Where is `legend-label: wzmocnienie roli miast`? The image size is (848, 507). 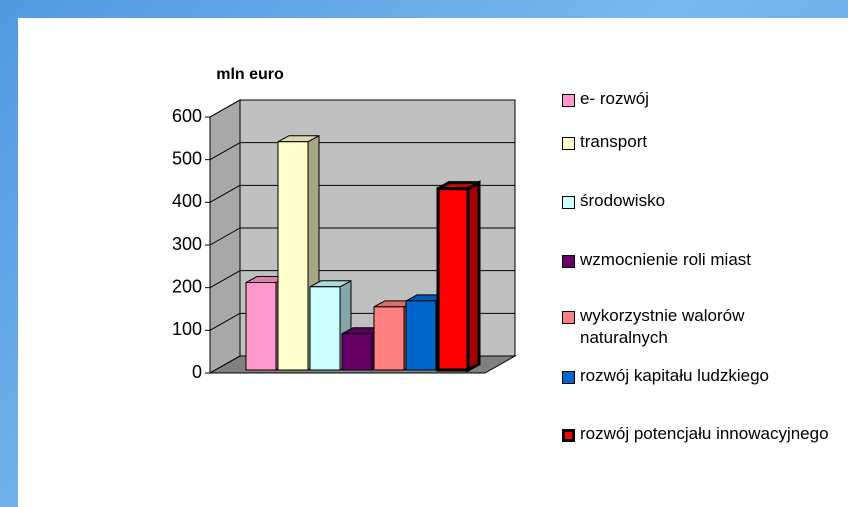
legend-label: wzmocnienie roli miast is located at coordinates (665, 259).